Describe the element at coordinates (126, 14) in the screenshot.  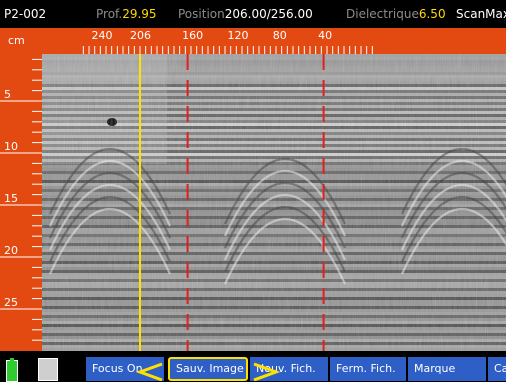
I see `depth-readout: Prof.29.95` at that location.